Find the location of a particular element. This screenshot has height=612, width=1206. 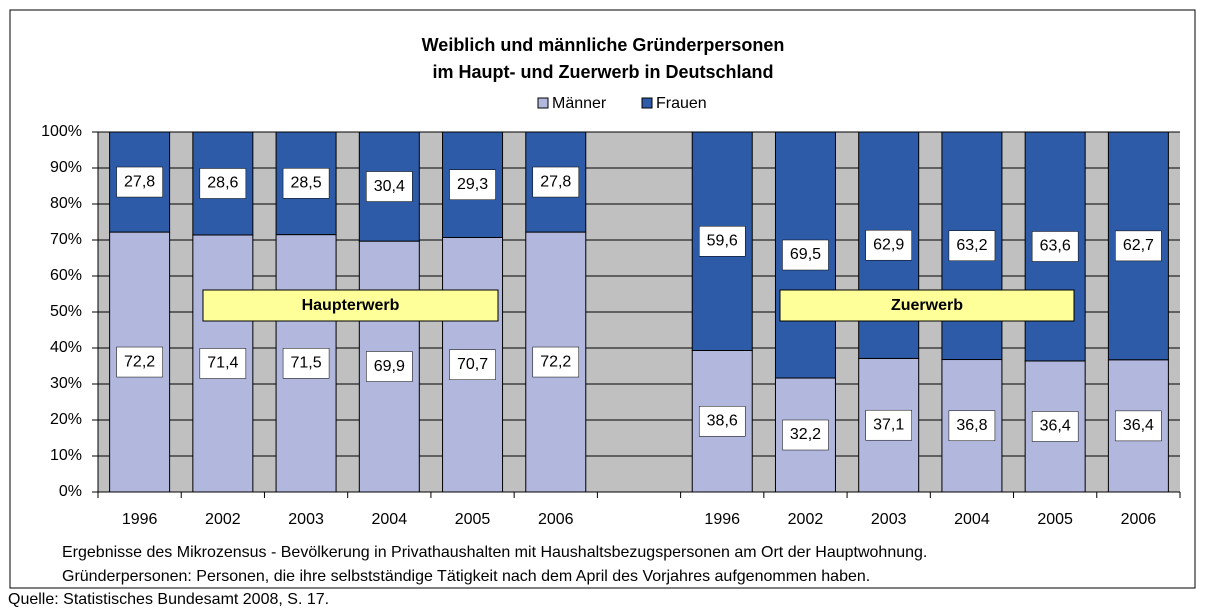

y-tick-label: 50% is located at coordinates (66, 311).